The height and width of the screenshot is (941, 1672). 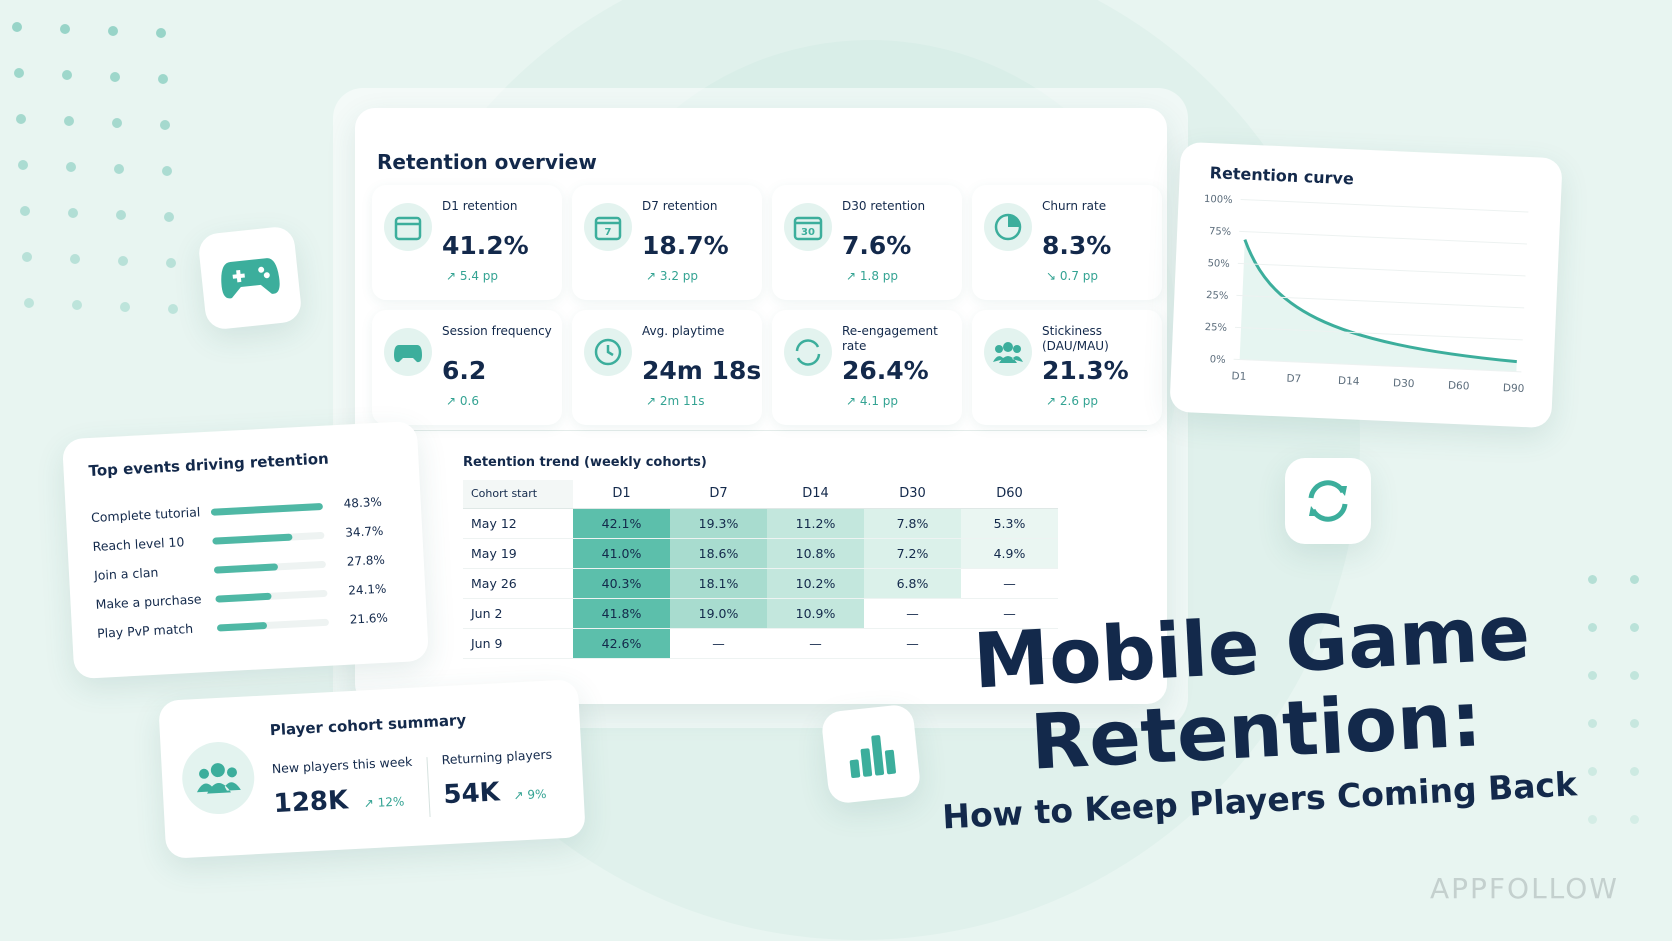 I want to click on gamepad-tile, so click(x=250, y=278).